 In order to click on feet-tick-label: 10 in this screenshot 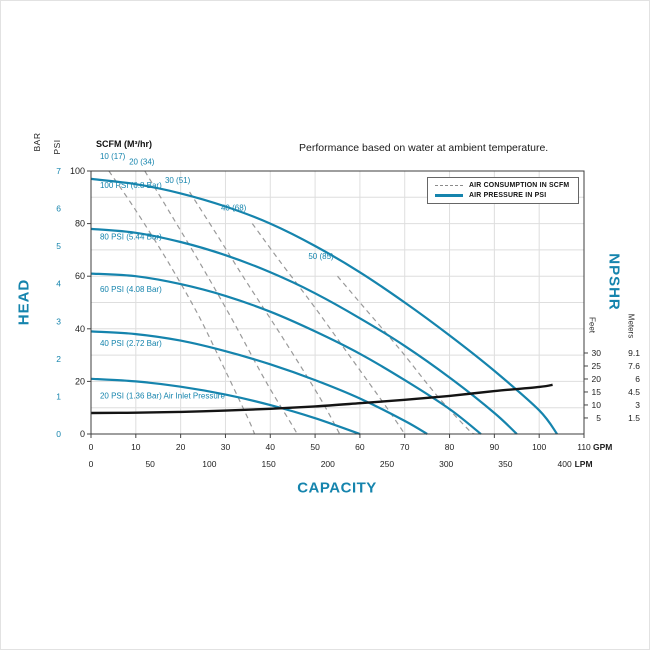, I will do `click(597, 405)`.